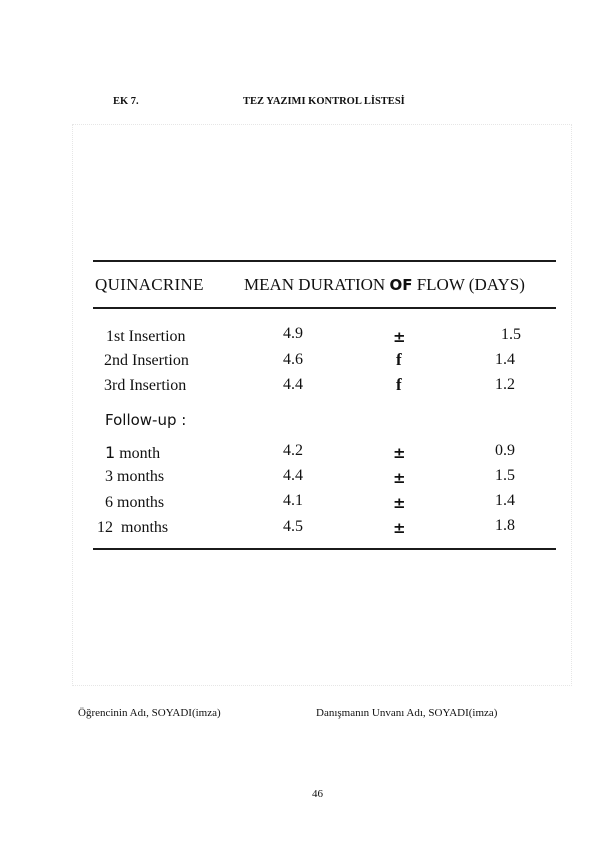 The width and height of the screenshot is (596, 842). What do you see at coordinates (401, 285) in the screenshot?
I see `column-header-of: OF` at bounding box center [401, 285].